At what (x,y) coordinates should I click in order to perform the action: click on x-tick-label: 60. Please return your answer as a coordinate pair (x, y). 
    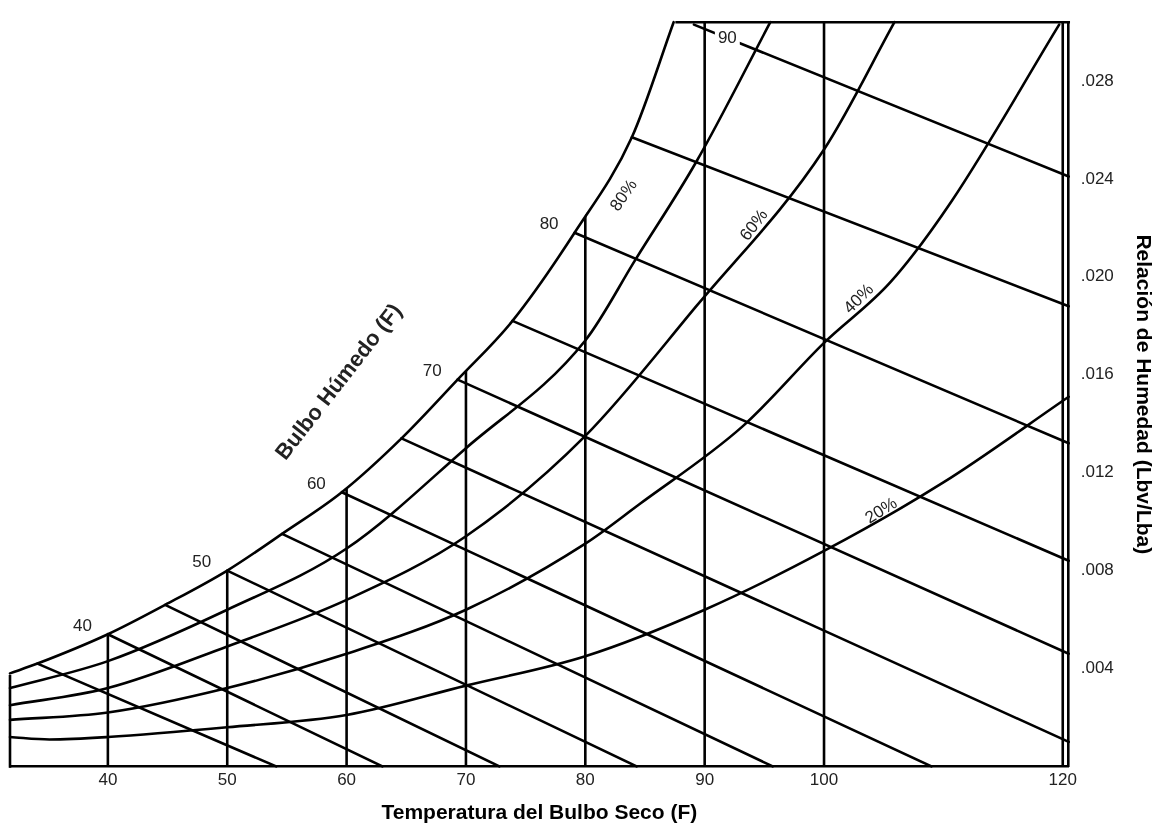
    Looking at the image, I should click on (347, 780).